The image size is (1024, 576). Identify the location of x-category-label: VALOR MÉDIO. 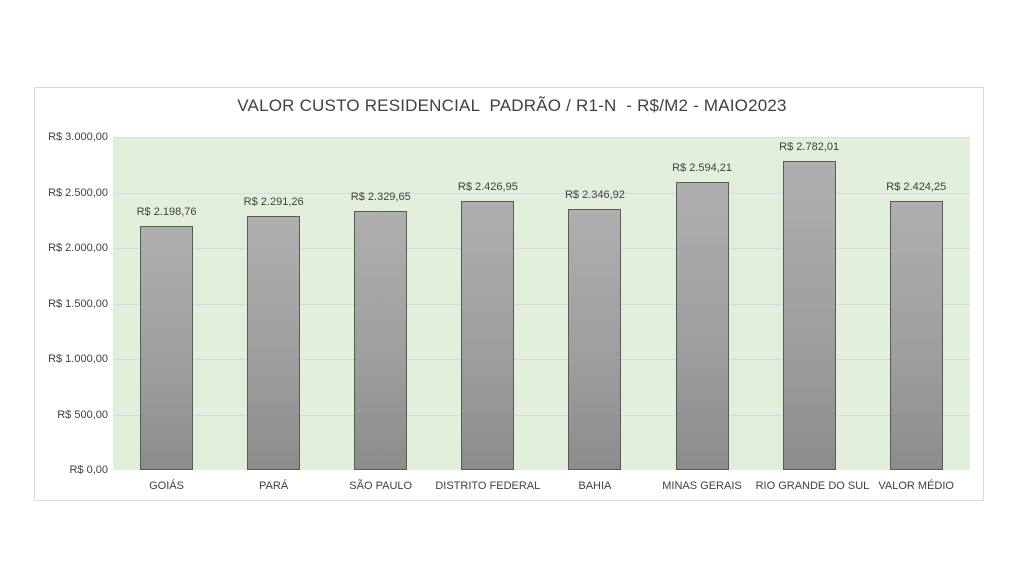
(916, 486).